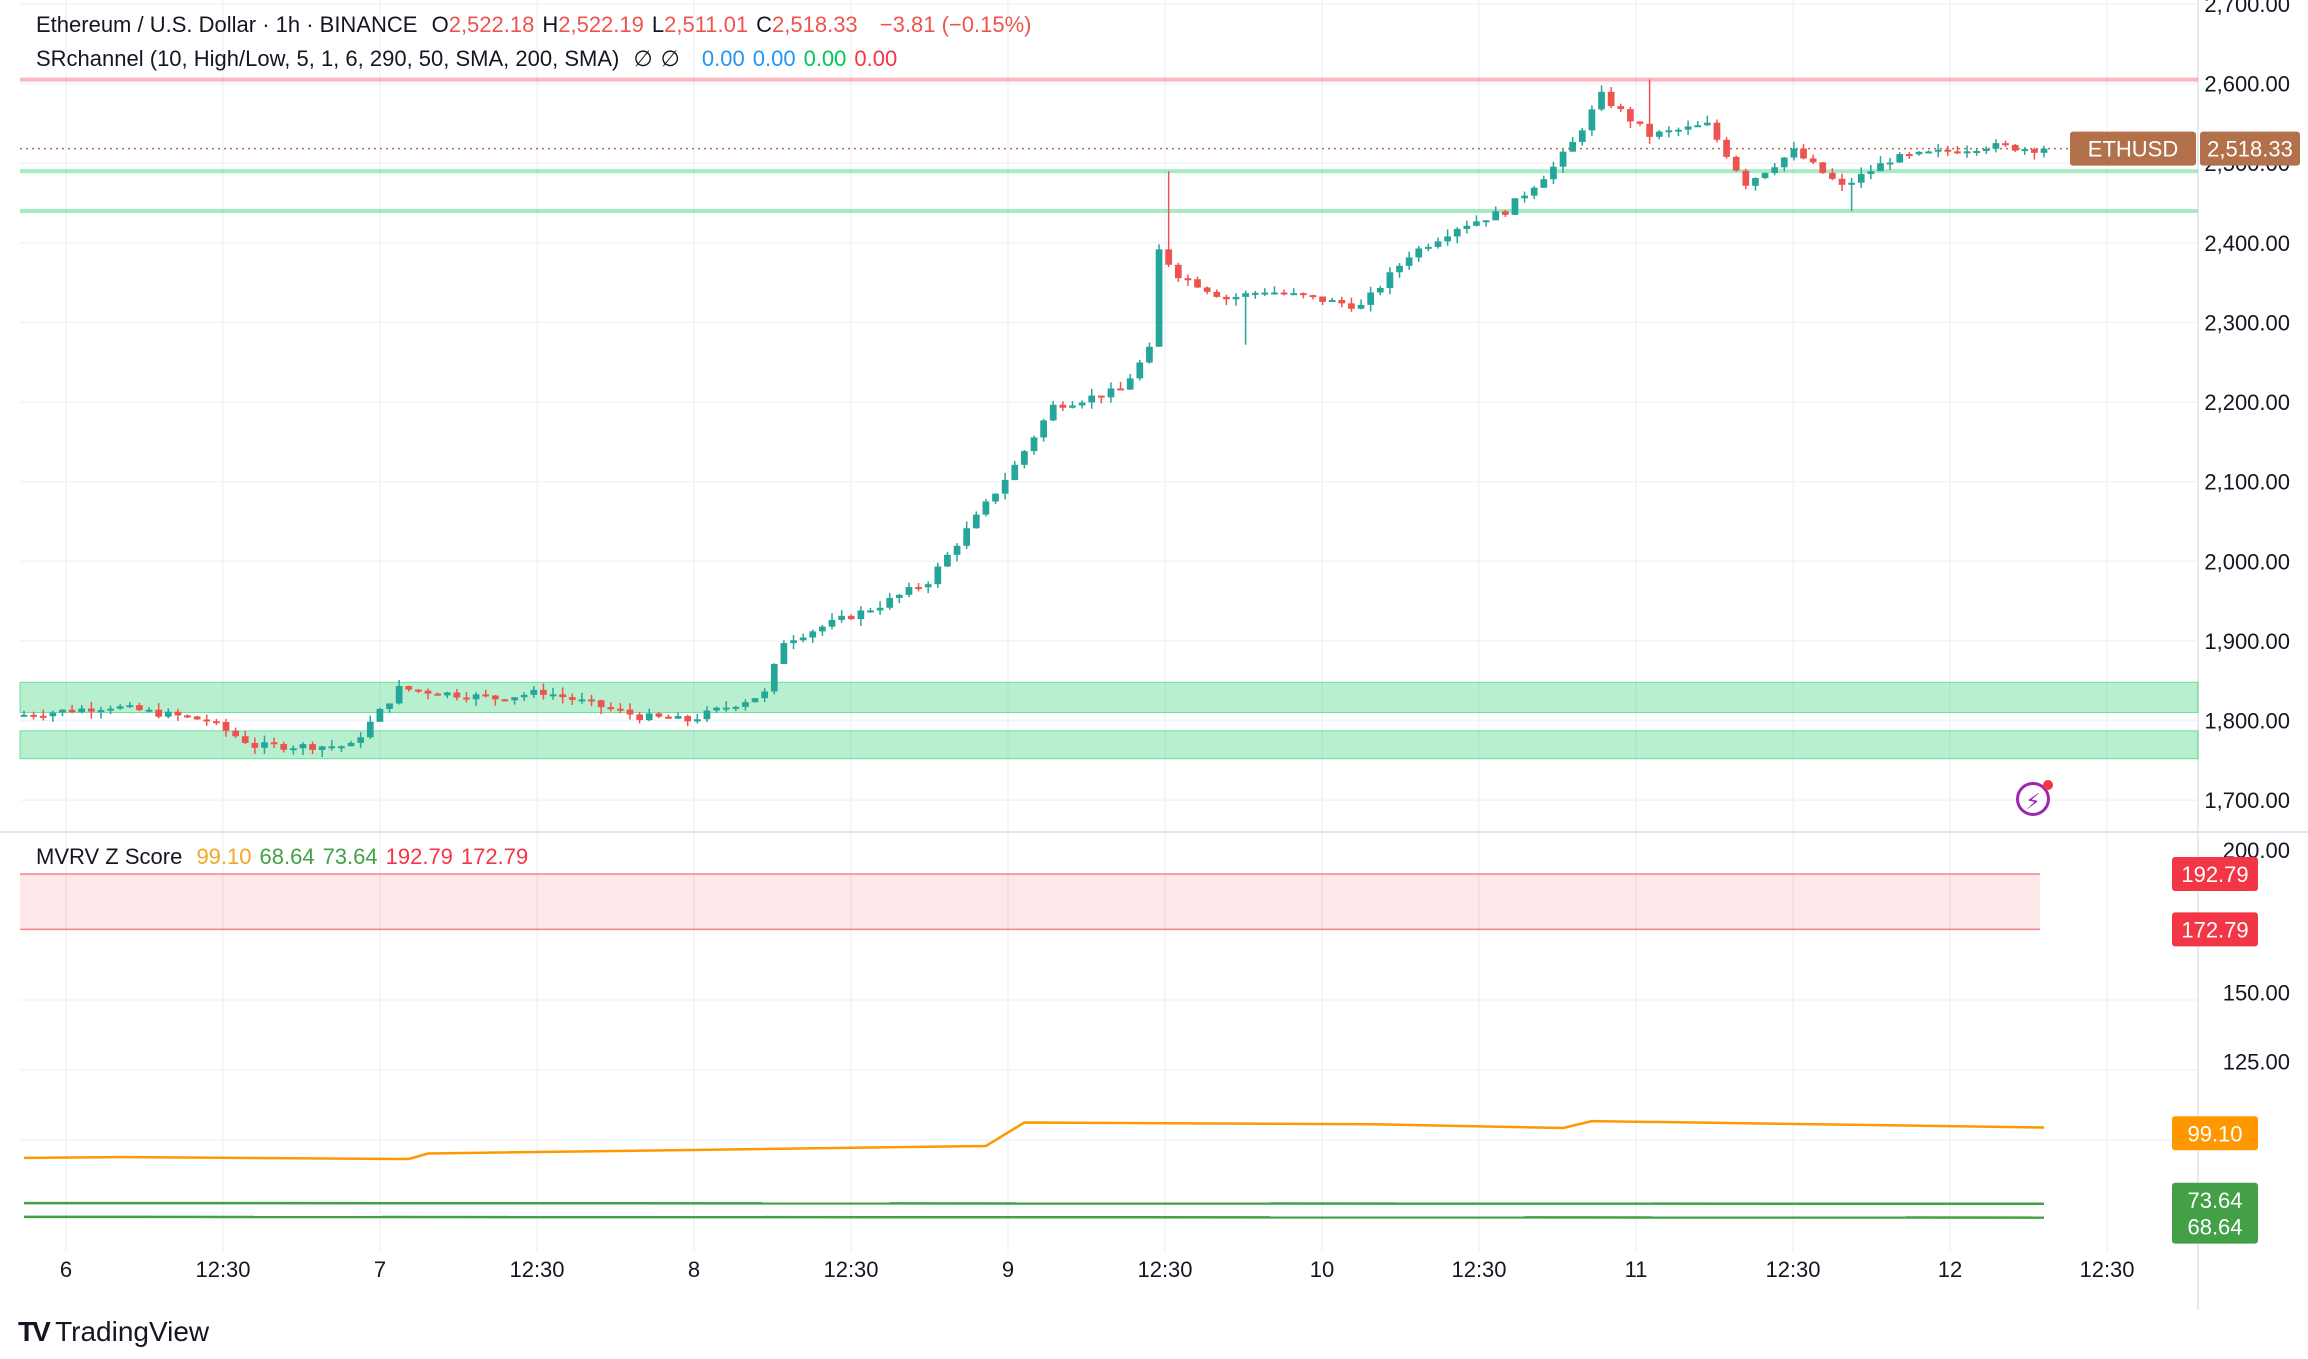 The height and width of the screenshot is (1359, 2308). I want to click on price-axis-label: 2,300.00, so click(2247, 322).